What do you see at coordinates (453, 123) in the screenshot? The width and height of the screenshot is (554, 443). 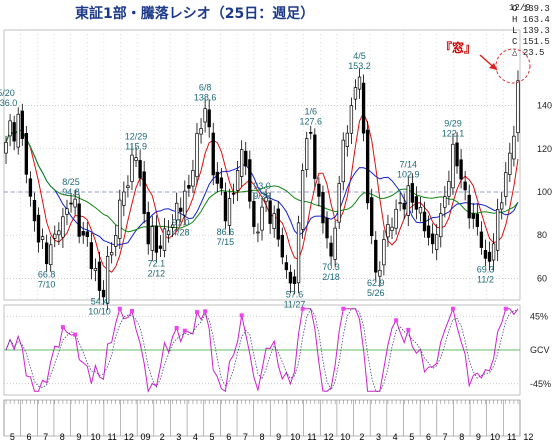 I see `annotation-label: 9/29` at bounding box center [453, 123].